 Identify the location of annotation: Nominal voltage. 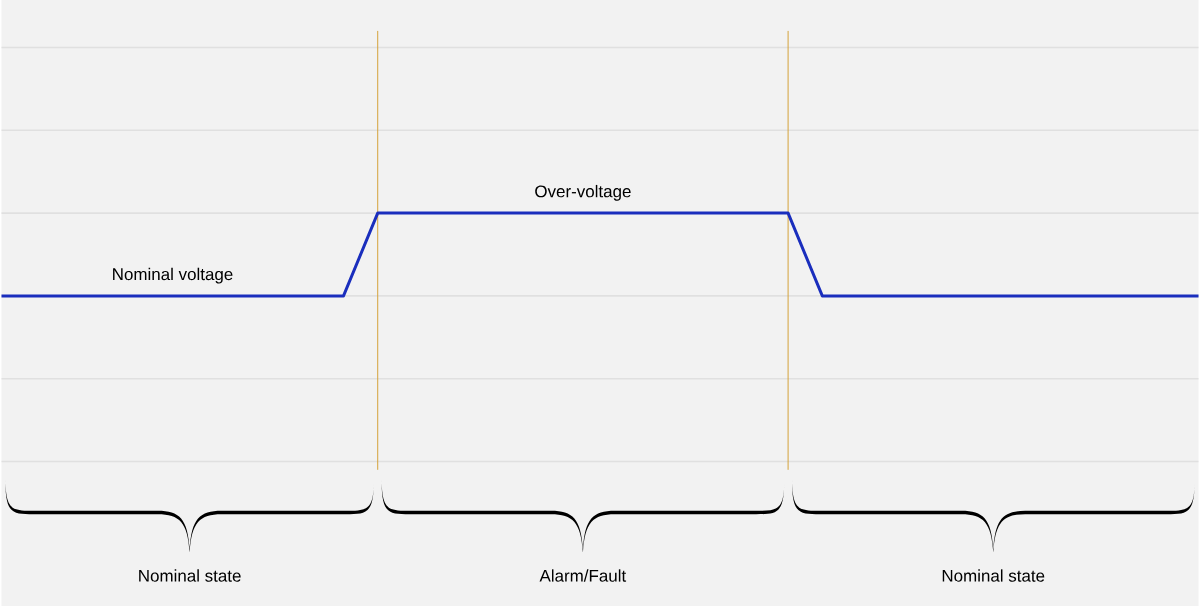
(173, 275).